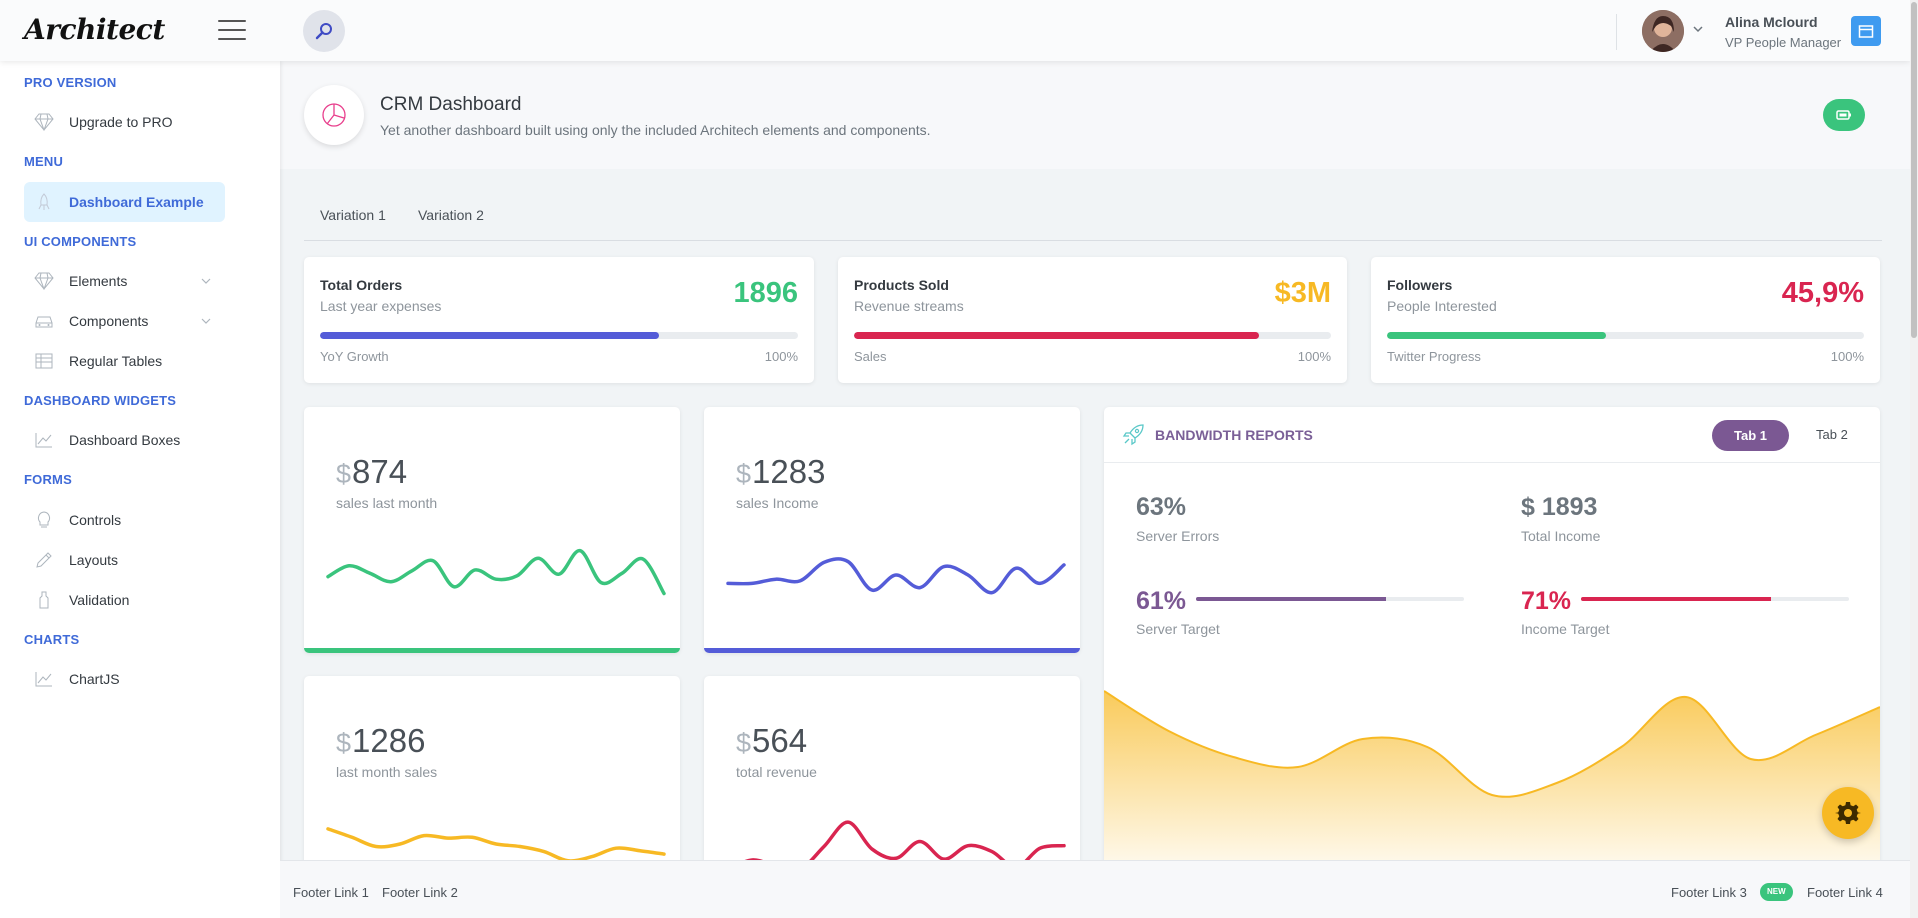  Describe the element at coordinates (95, 520) in the screenshot. I see `sidebar-item-label: Controls` at that location.